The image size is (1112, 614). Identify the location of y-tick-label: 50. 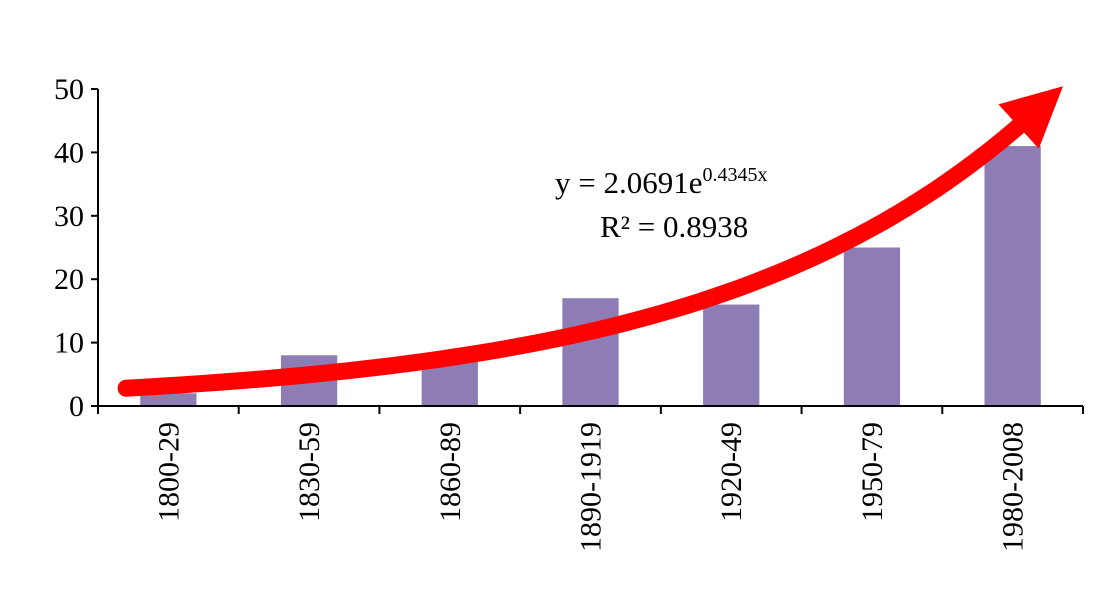
(69, 89).